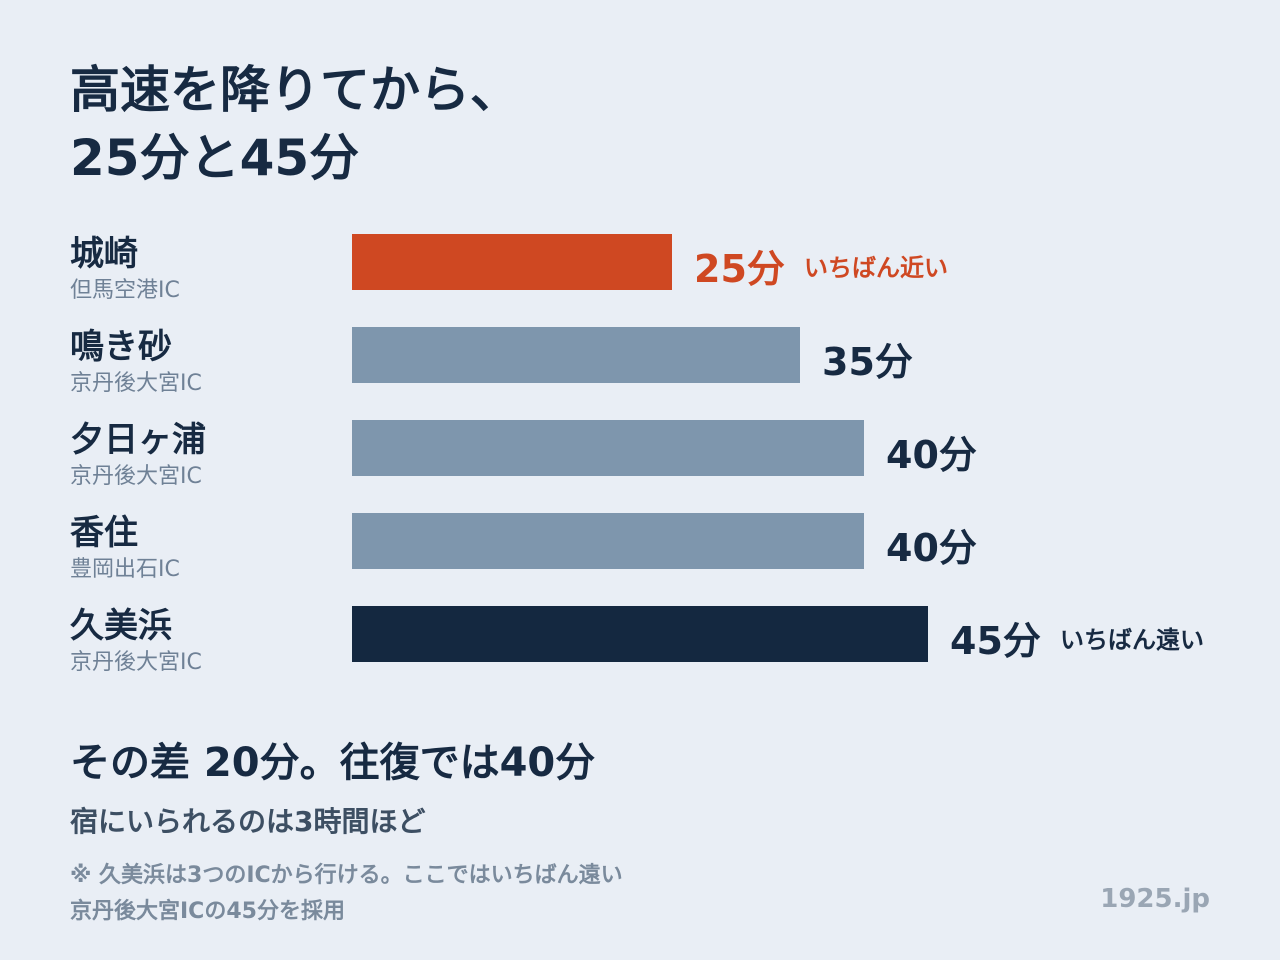  I want to click on bar-value-label: 25分, so click(739, 269).